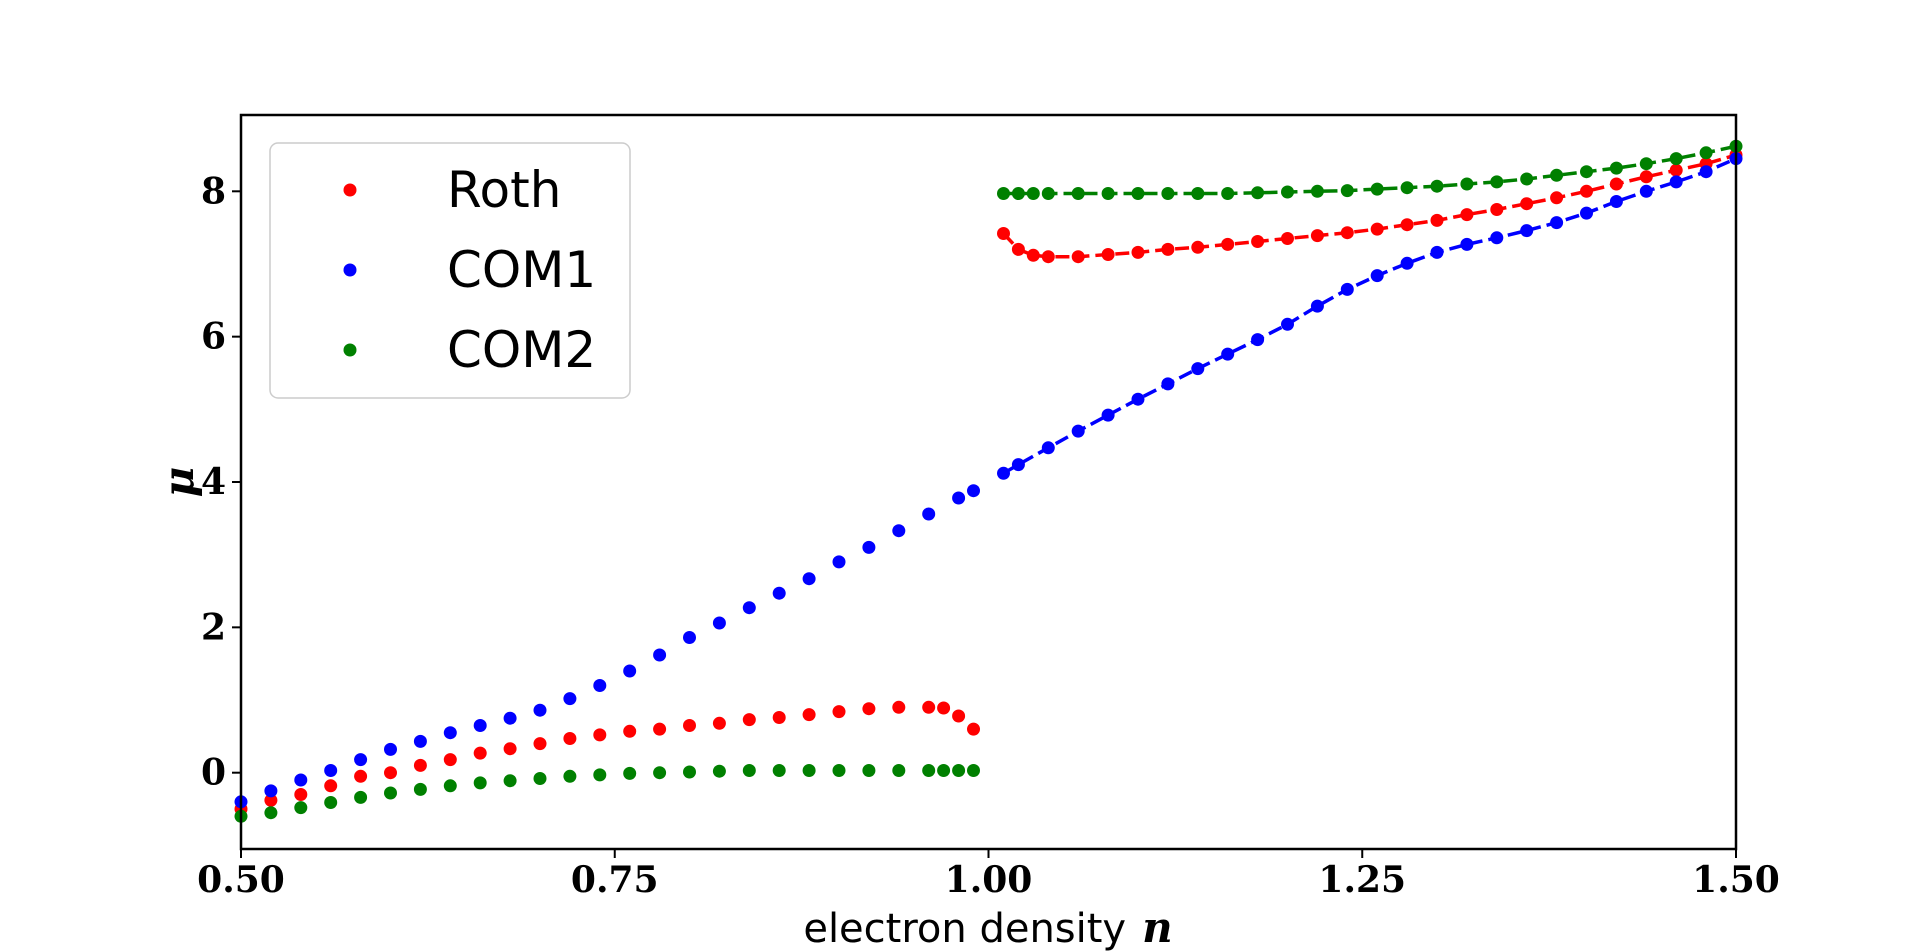 This screenshot has height=951, width=1920. What do you see at coordinates (1736, 880) in the screenshot?
I see `x-tick-label: 1.50` at bounding box center [1736, 880].